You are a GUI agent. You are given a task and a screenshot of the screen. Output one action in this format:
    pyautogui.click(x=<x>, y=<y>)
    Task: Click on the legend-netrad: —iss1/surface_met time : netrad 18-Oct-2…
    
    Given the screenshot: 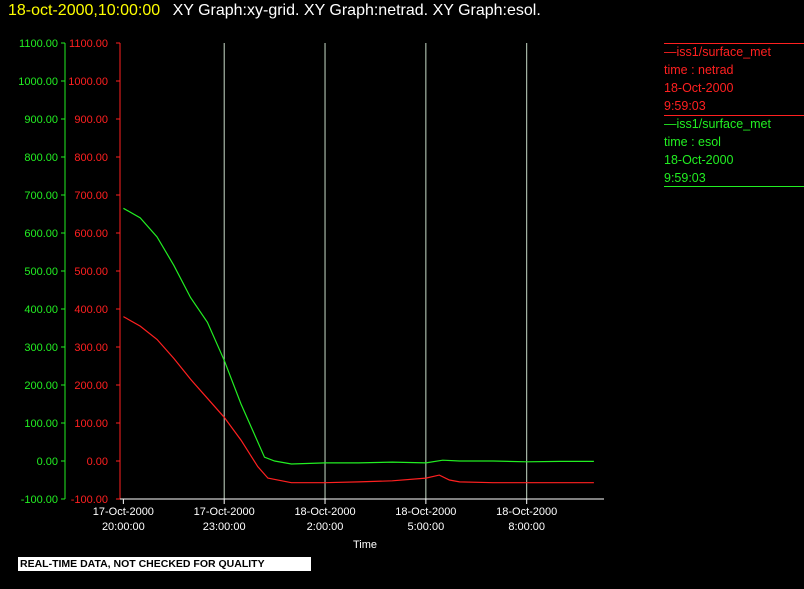 What is the action you would take?
    pyautogui.click(x=734, y=79)
    